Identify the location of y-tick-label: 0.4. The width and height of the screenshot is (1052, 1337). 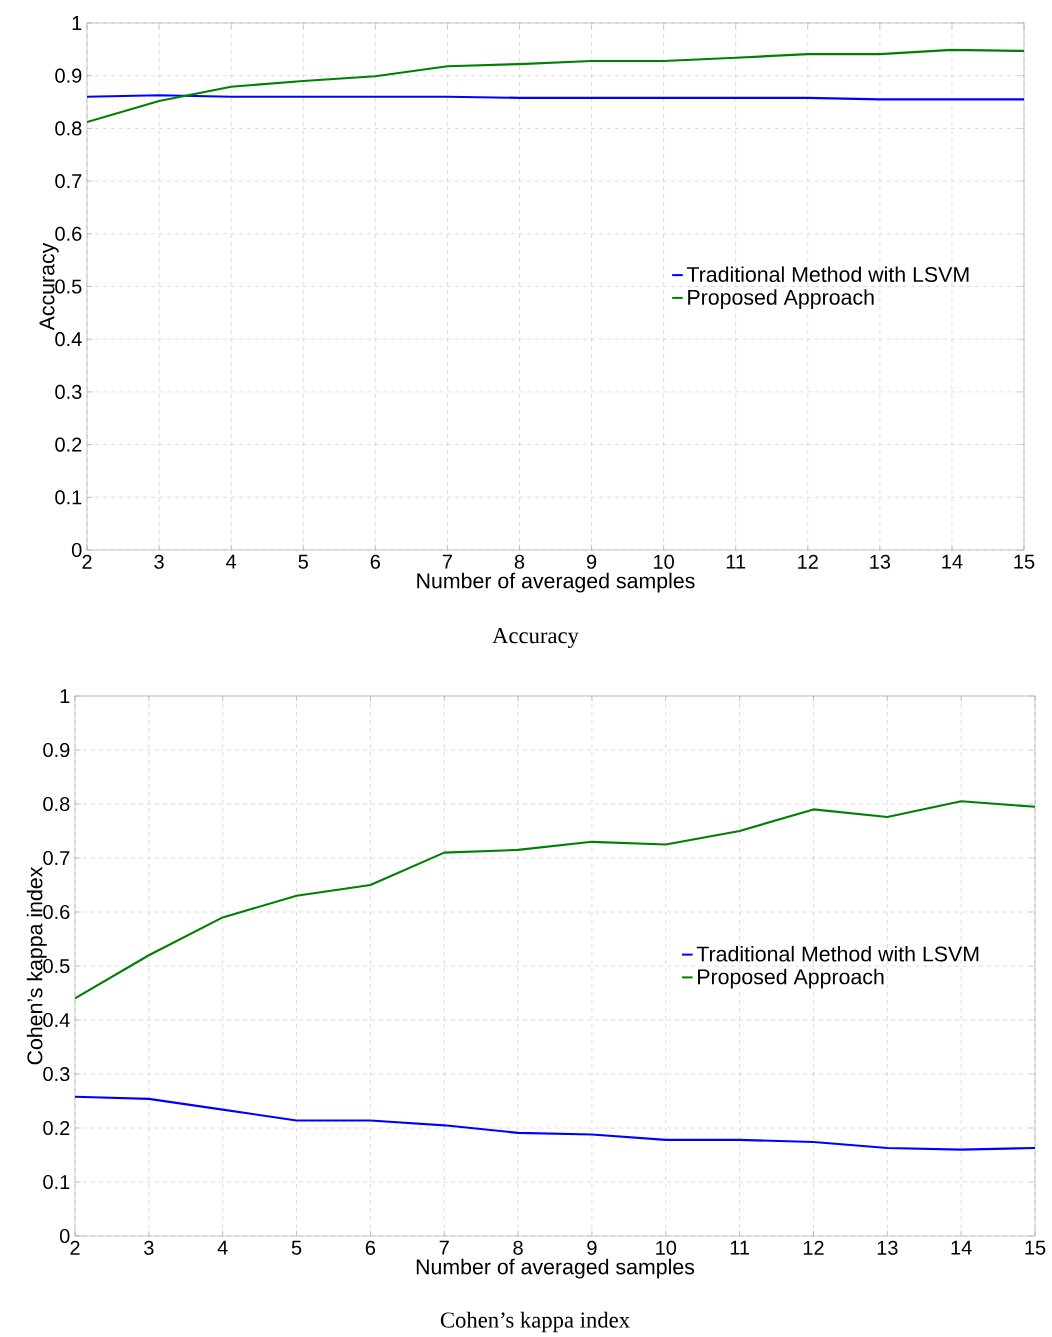
(68, 339).